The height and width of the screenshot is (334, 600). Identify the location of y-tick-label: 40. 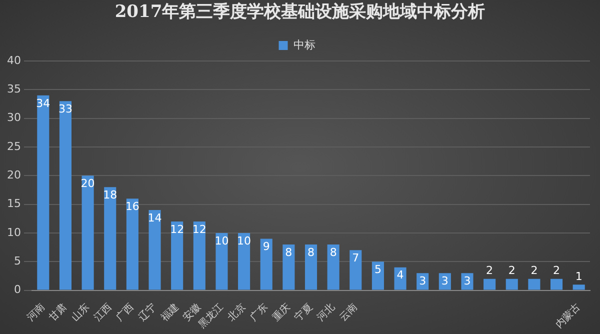
(13, 60).